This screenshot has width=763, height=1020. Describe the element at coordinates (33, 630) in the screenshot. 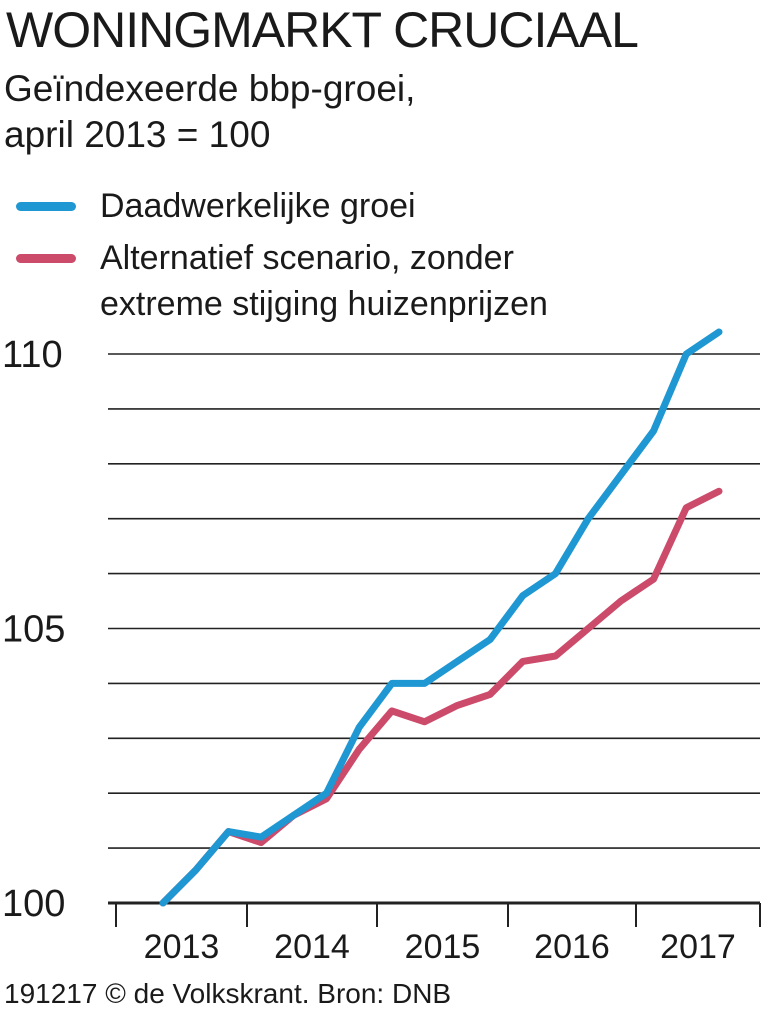

I see `y-tick-label: 105` at that location.